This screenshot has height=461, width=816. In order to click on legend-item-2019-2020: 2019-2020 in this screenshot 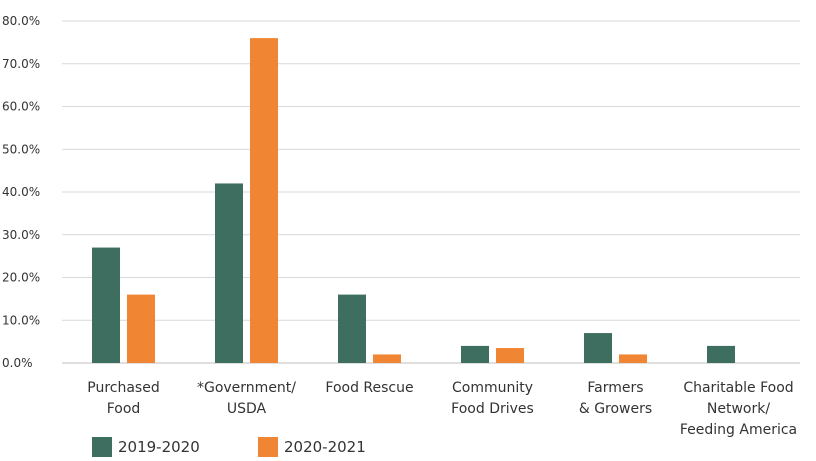, I will do `click(146, 447)`.